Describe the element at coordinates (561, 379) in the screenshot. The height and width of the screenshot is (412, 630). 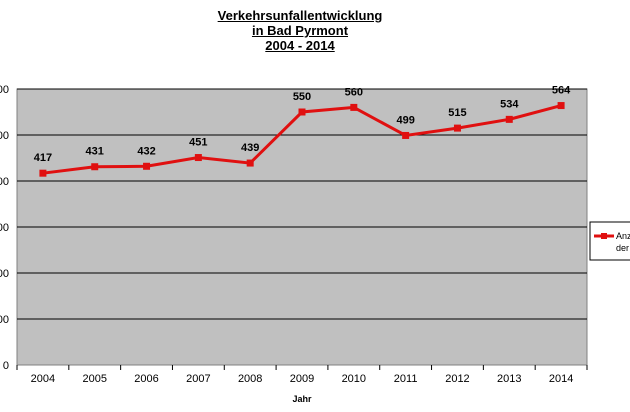
I see `x-tick-label: 2014` at that location.